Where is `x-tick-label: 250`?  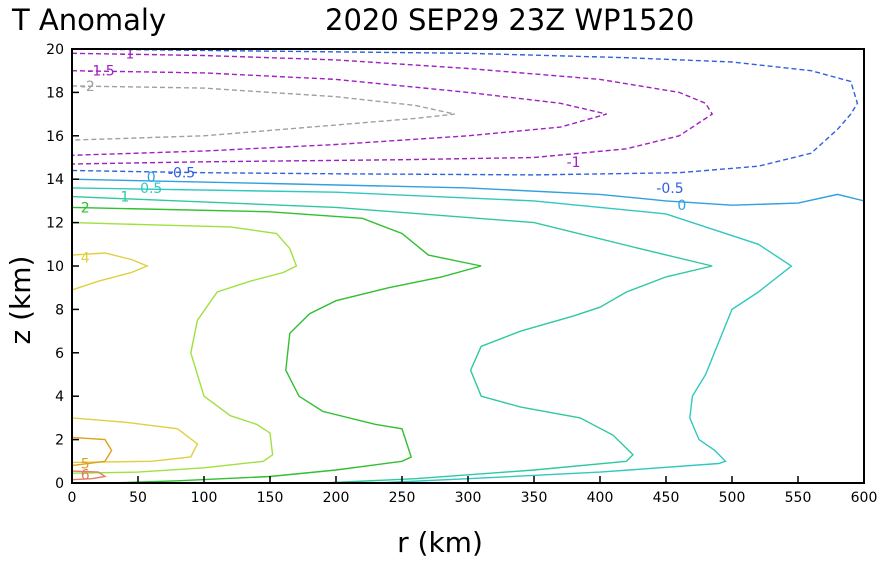 x-tick-label: 250 is located at coordinates (402, 498).